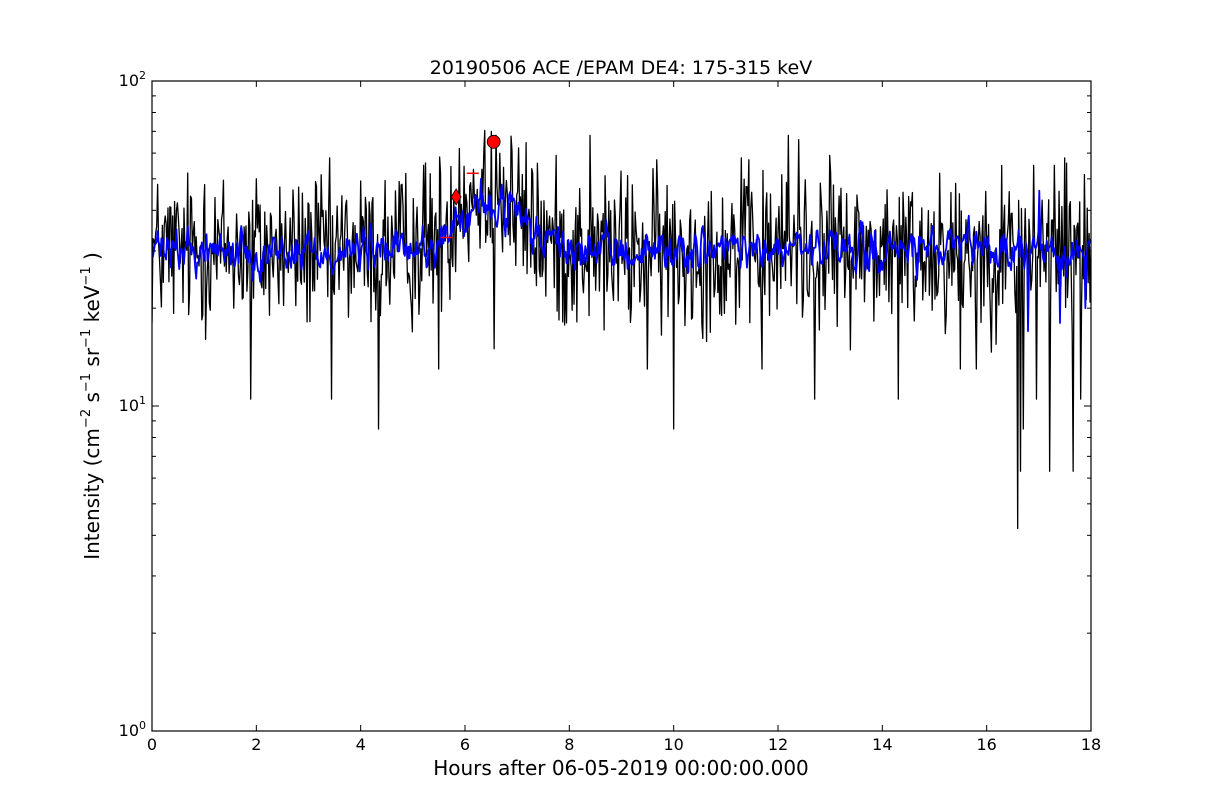 The image size is (1212, 812). What do you see at coordinates (621, 254) in the screenshot?
I see `series-line-smoothed` at bounding box center [621, 254].